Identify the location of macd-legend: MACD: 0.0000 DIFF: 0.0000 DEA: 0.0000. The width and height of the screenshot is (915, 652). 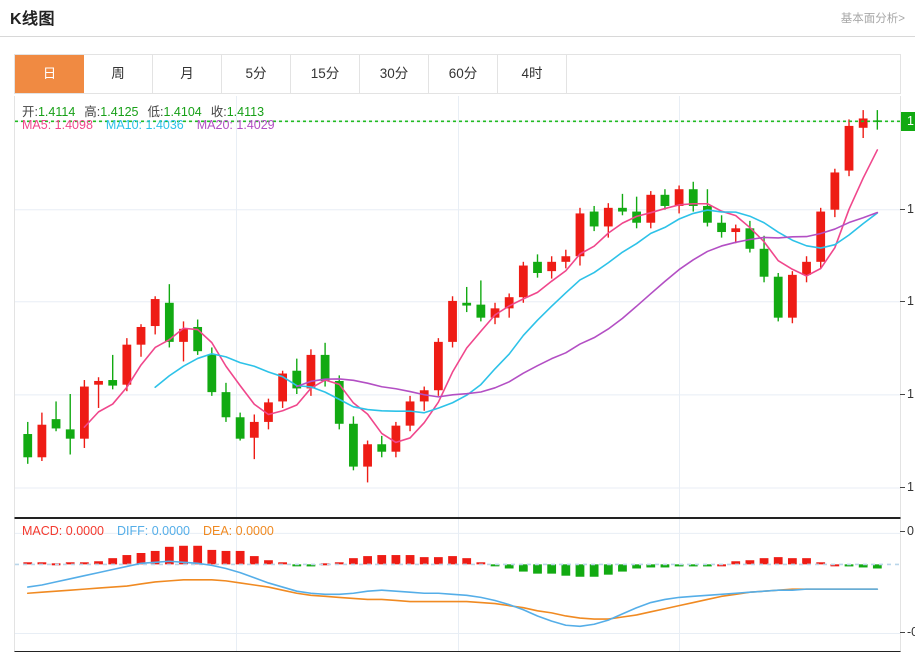
(154, 531).